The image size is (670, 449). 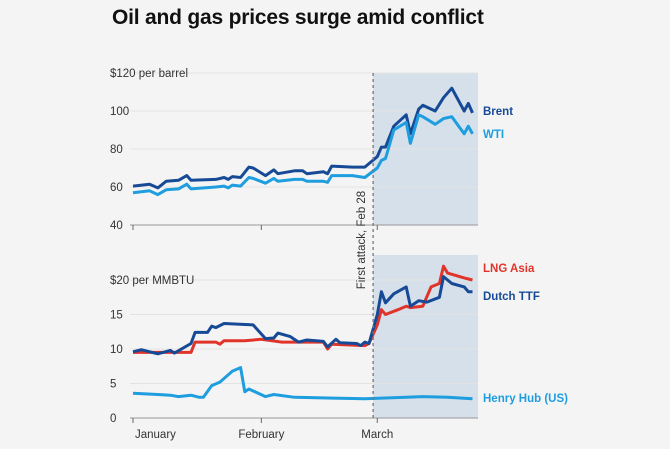 I want to click on series-line-brent, so click(x=303, y=138).